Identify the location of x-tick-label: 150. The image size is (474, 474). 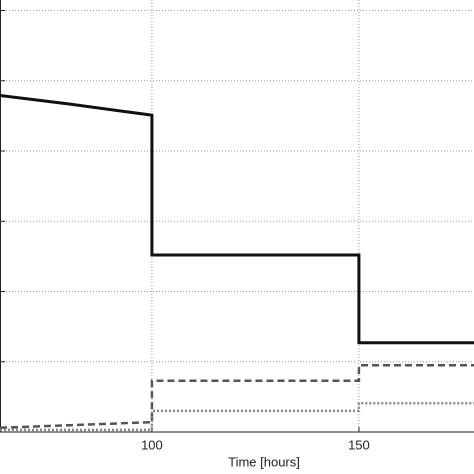
(359, 444).